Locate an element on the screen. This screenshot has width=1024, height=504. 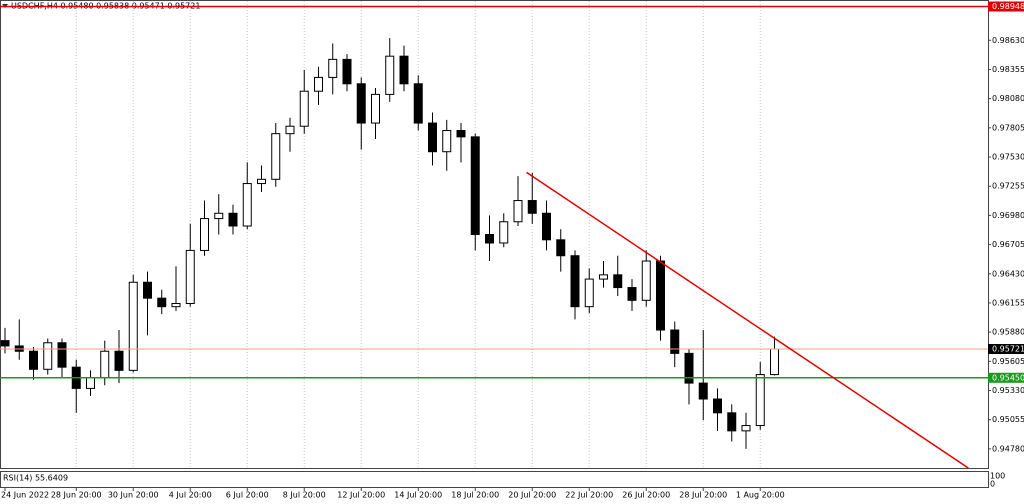
y-tick-label: 0.98080 is located at coordinates (1008, 98).